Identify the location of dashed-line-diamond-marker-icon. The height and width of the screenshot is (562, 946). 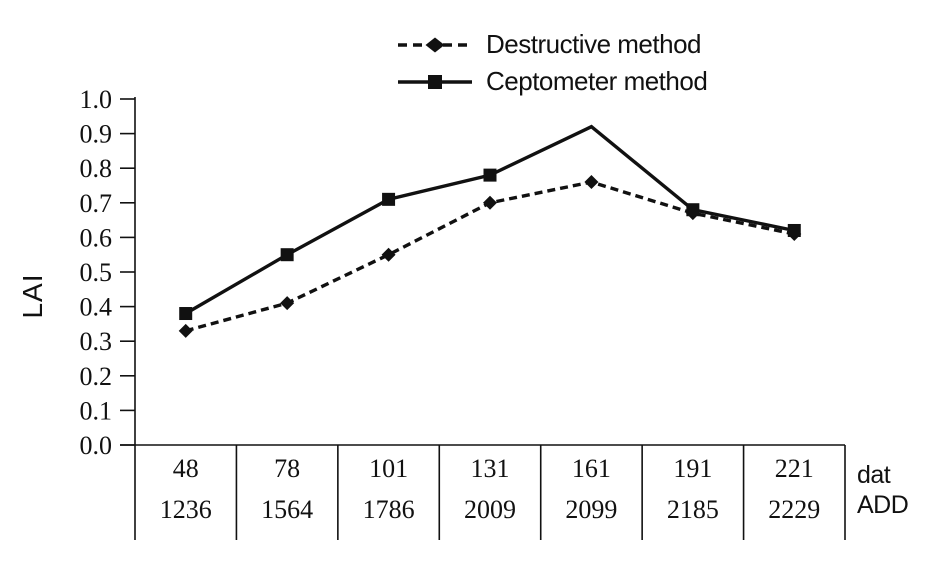
(435, 44).